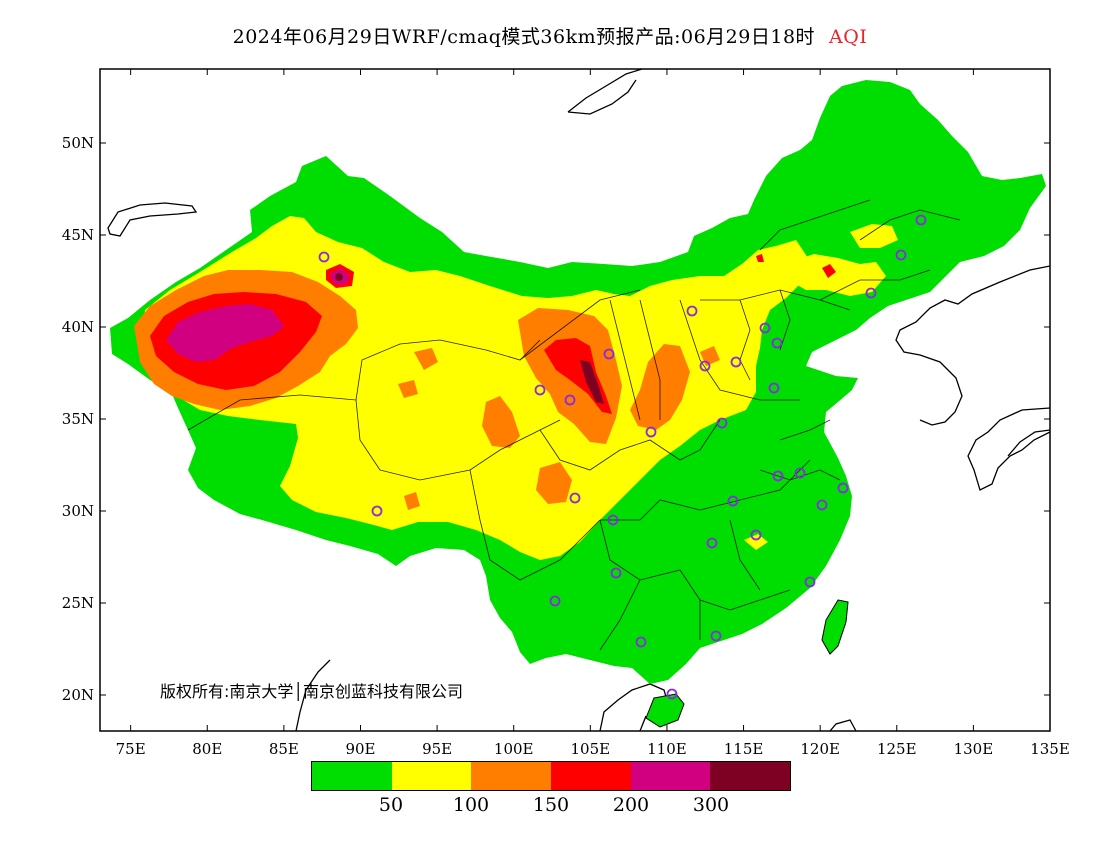 Image resolution: width=1100 pixels, height=850 pixels. I want to click on aqi-zone-purple-west, so click(225, 333).